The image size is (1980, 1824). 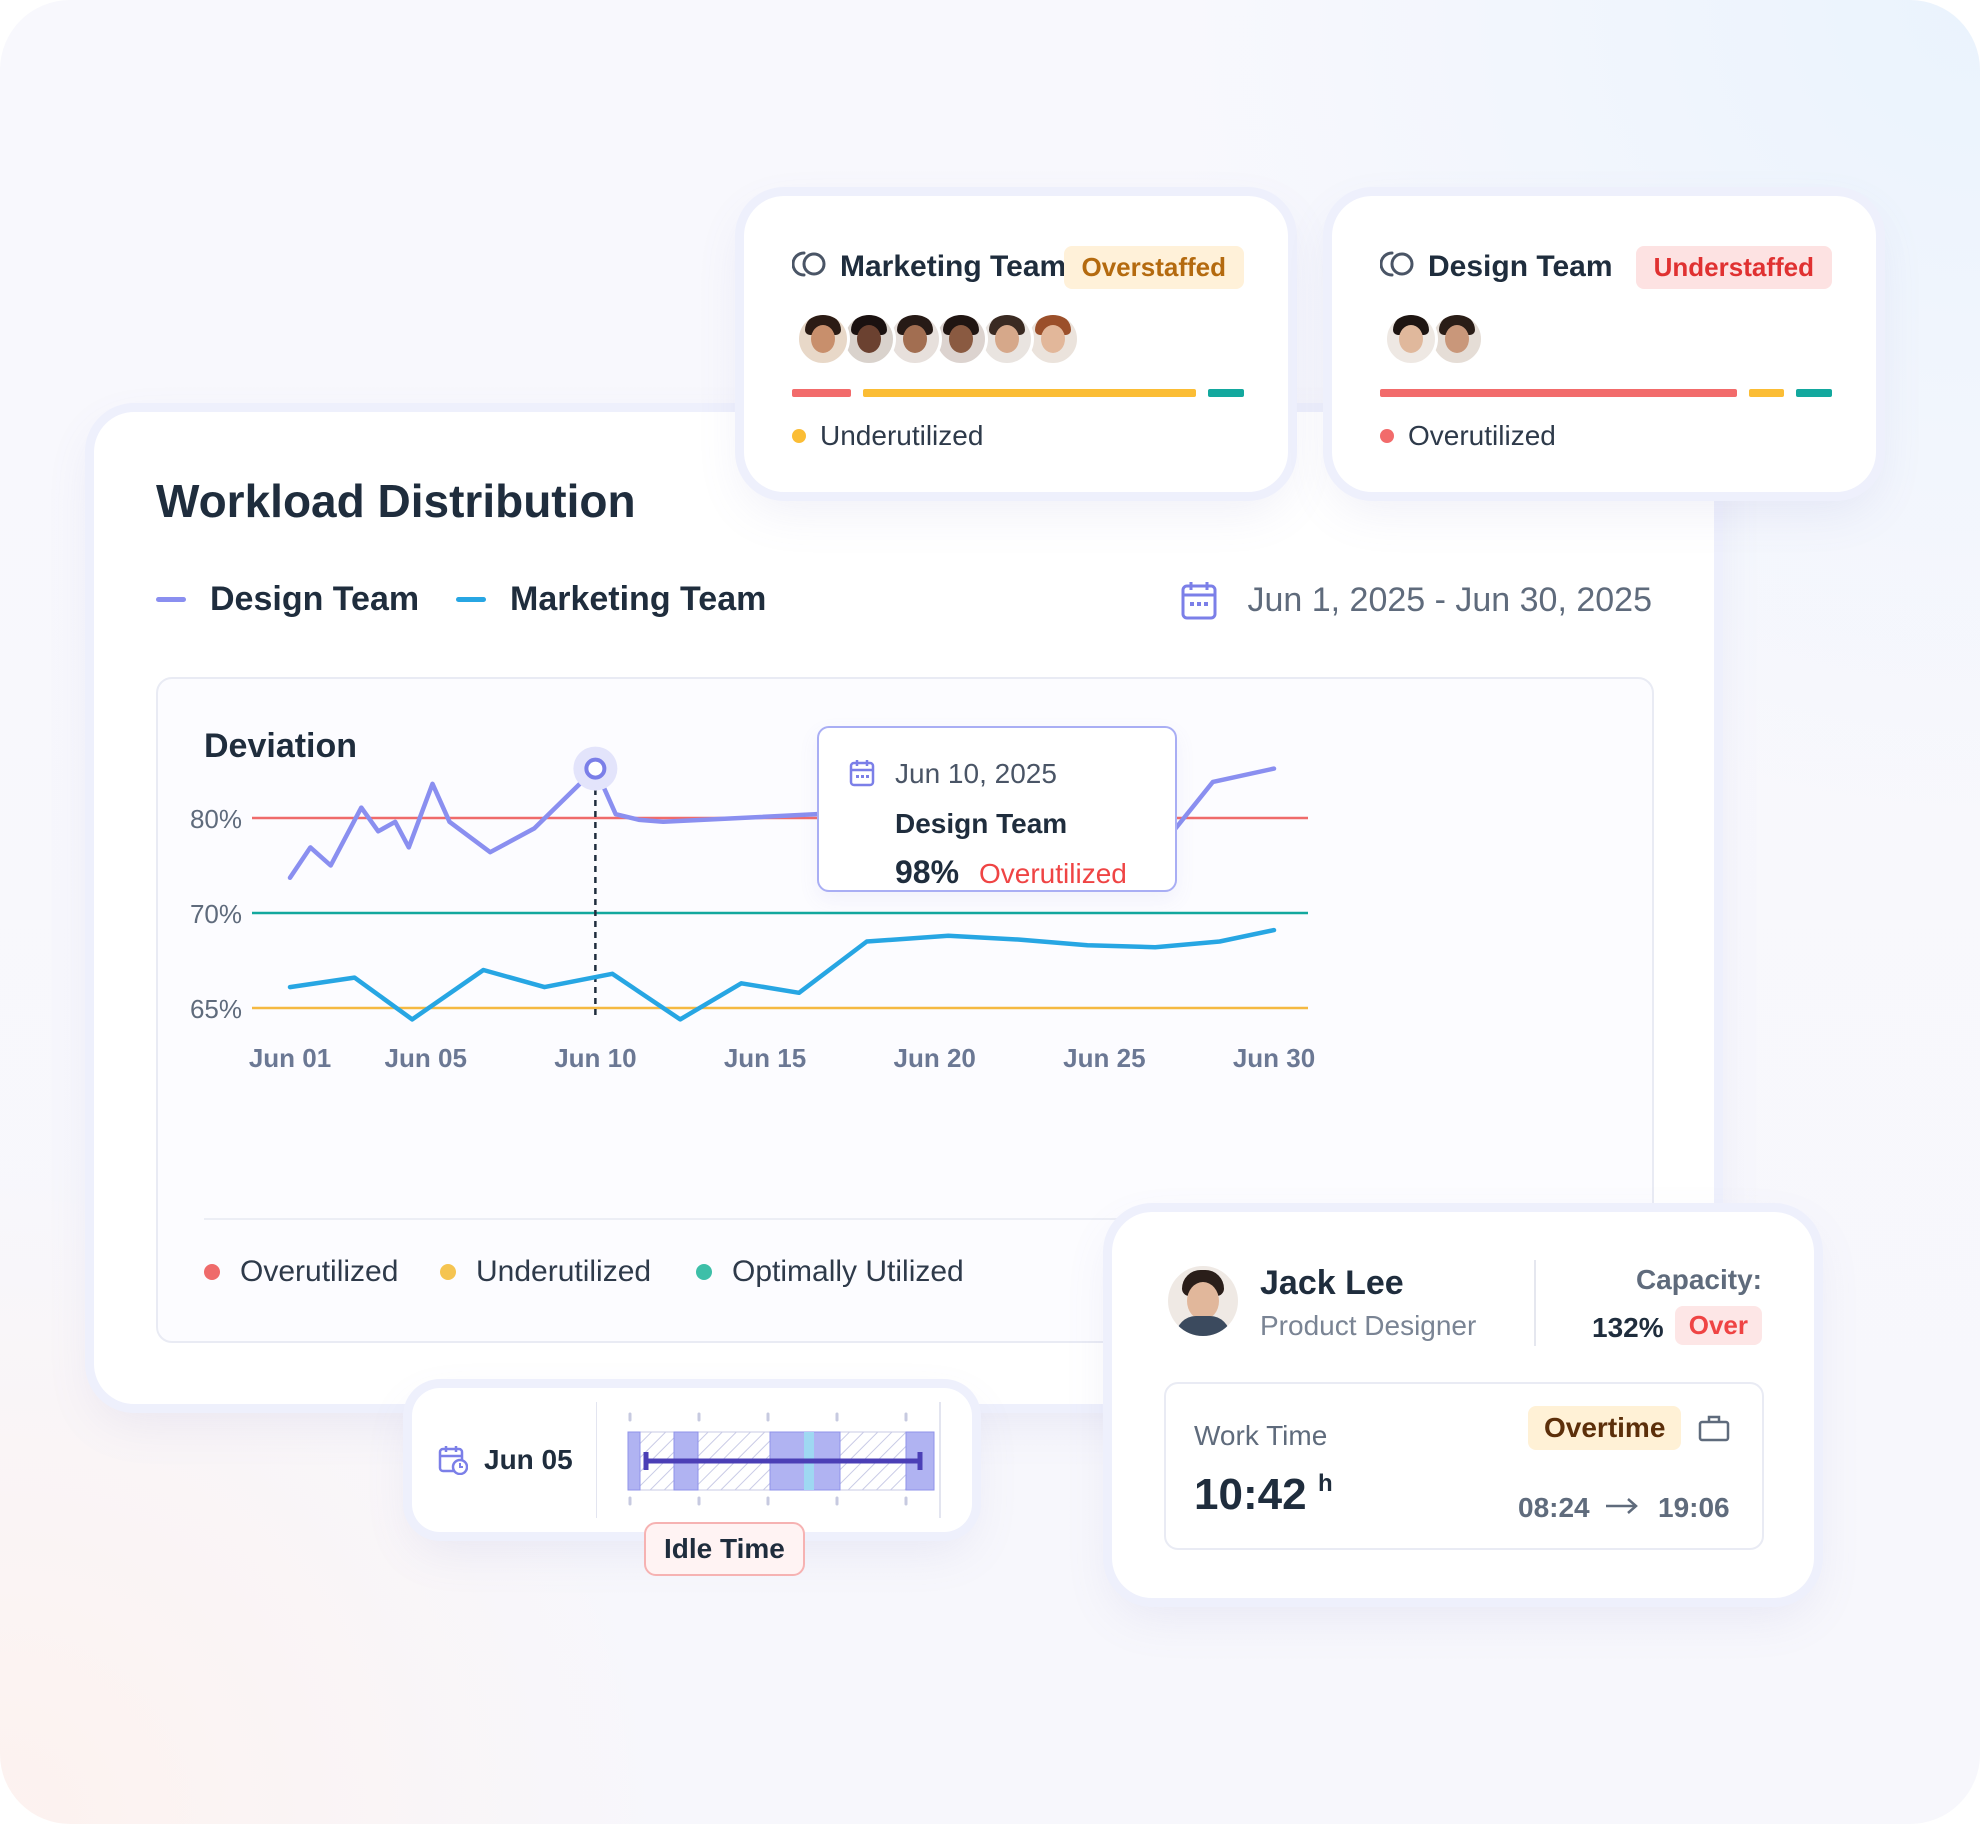 What do you see at coordinates (902, 435) in the screenshot?
I see `status-label: Underutilized` at bounding box center [902, 435].